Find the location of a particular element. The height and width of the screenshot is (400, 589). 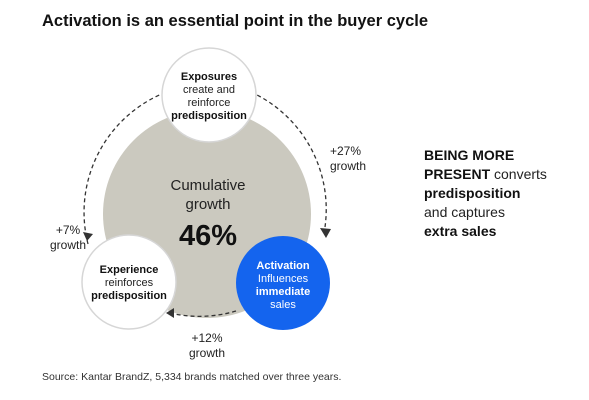

activation-text: Activation Influences immediate sales is located at coordinates (283, 286).